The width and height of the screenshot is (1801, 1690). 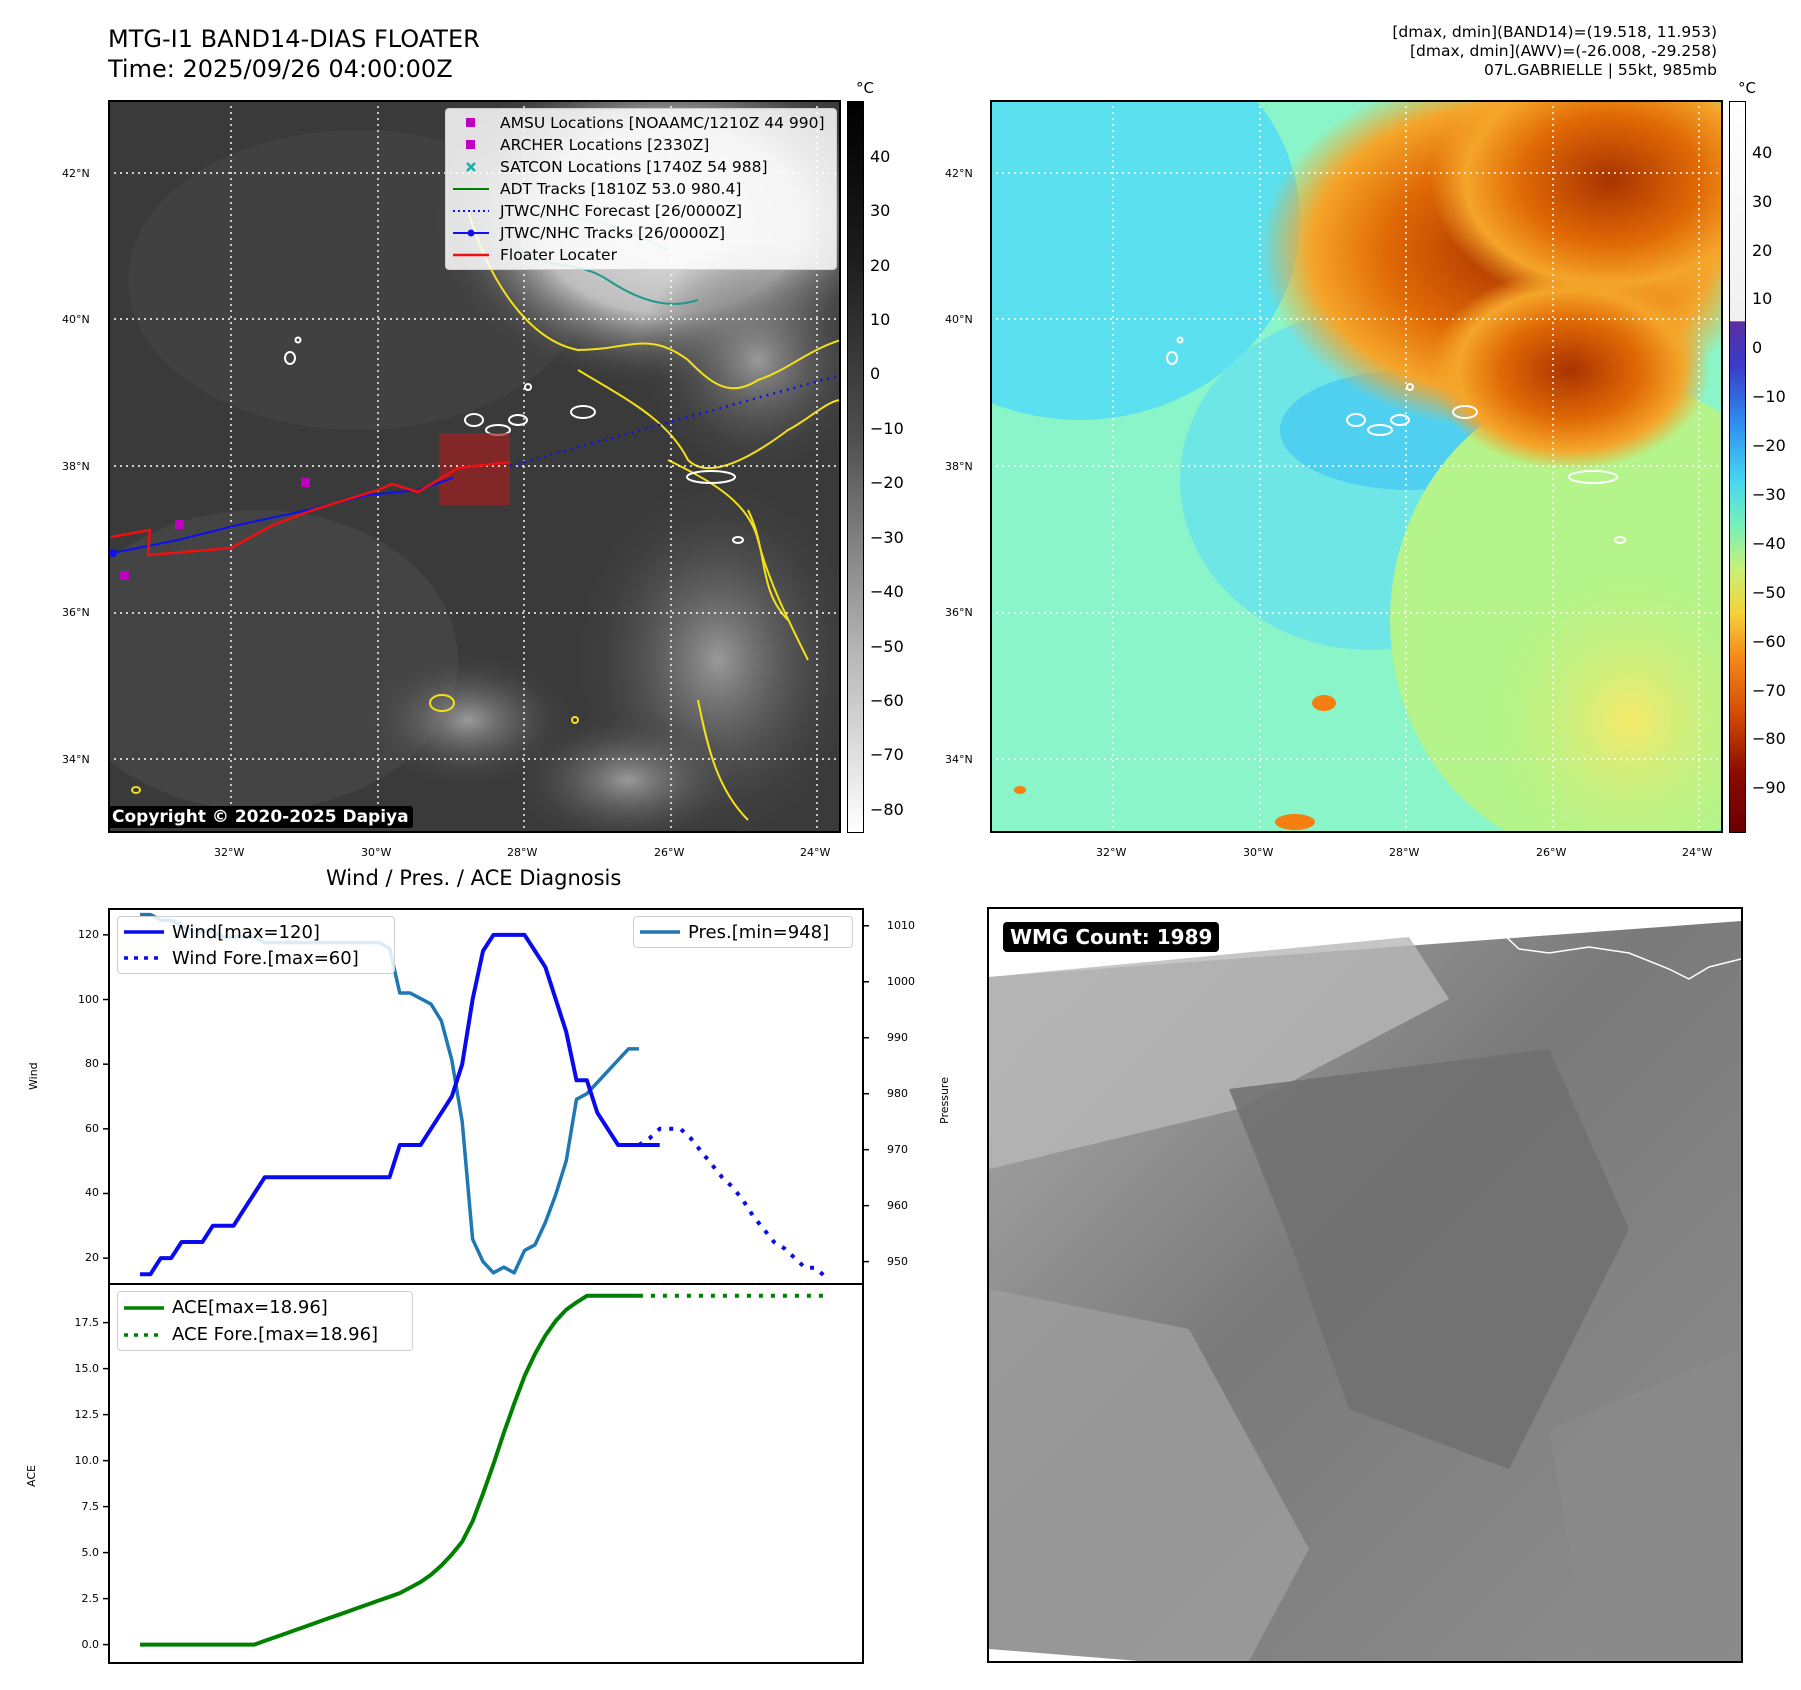 What do you see at coordinates (143, 1335) in the screenshot?
I see `ace-fore-line-icon` at bounding box center [143, 1335].